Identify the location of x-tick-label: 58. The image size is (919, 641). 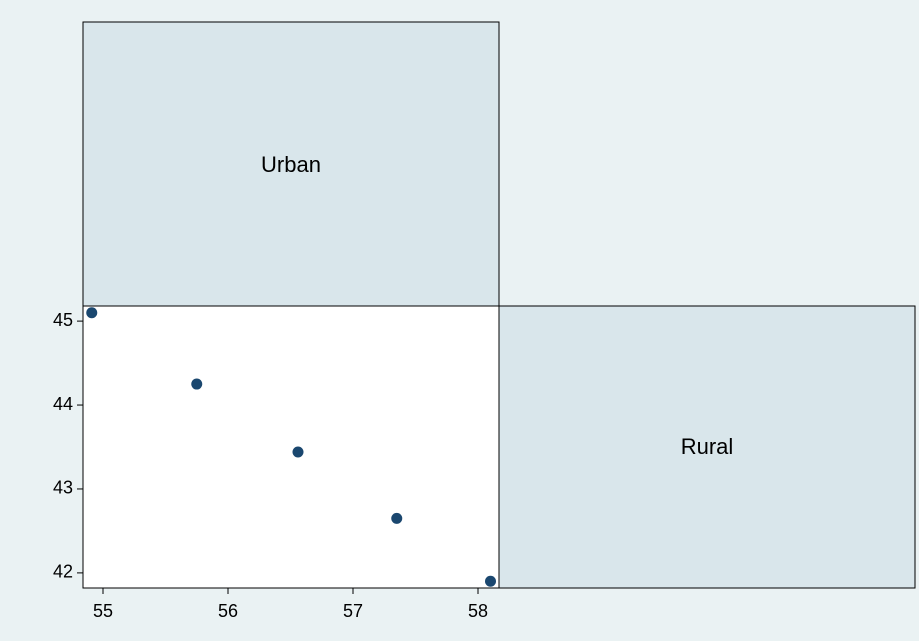
(478, 611).